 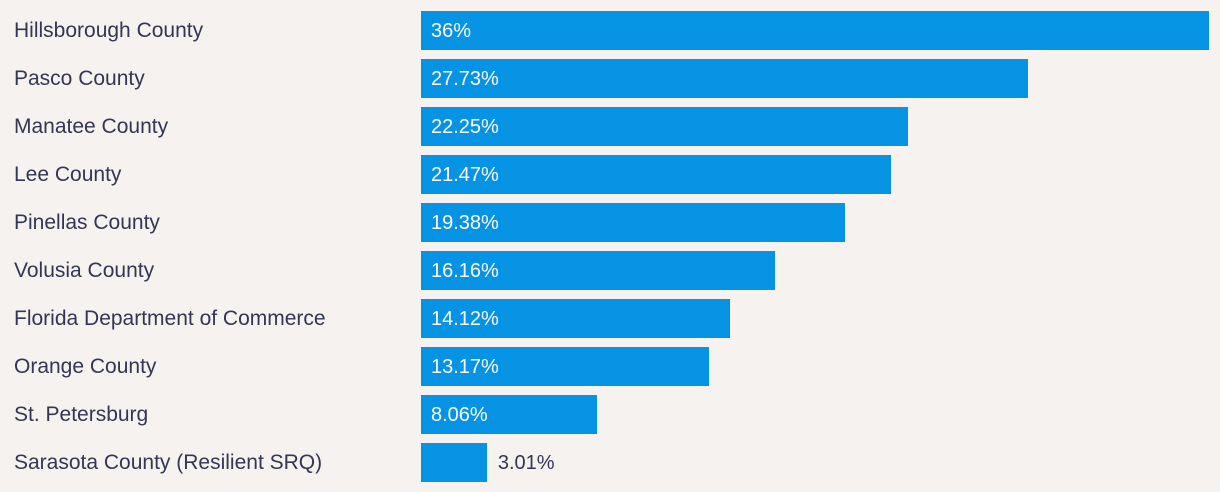 I want to click on chart-row: Pasco County 27.73%, so click(x=611, y=78).